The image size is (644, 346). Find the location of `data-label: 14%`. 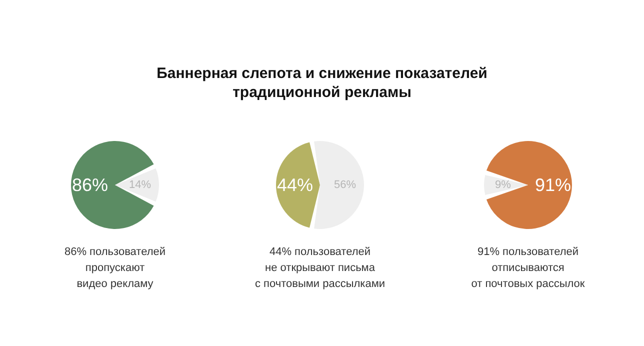

data-label: 14% is located at coordinates (140, 185).